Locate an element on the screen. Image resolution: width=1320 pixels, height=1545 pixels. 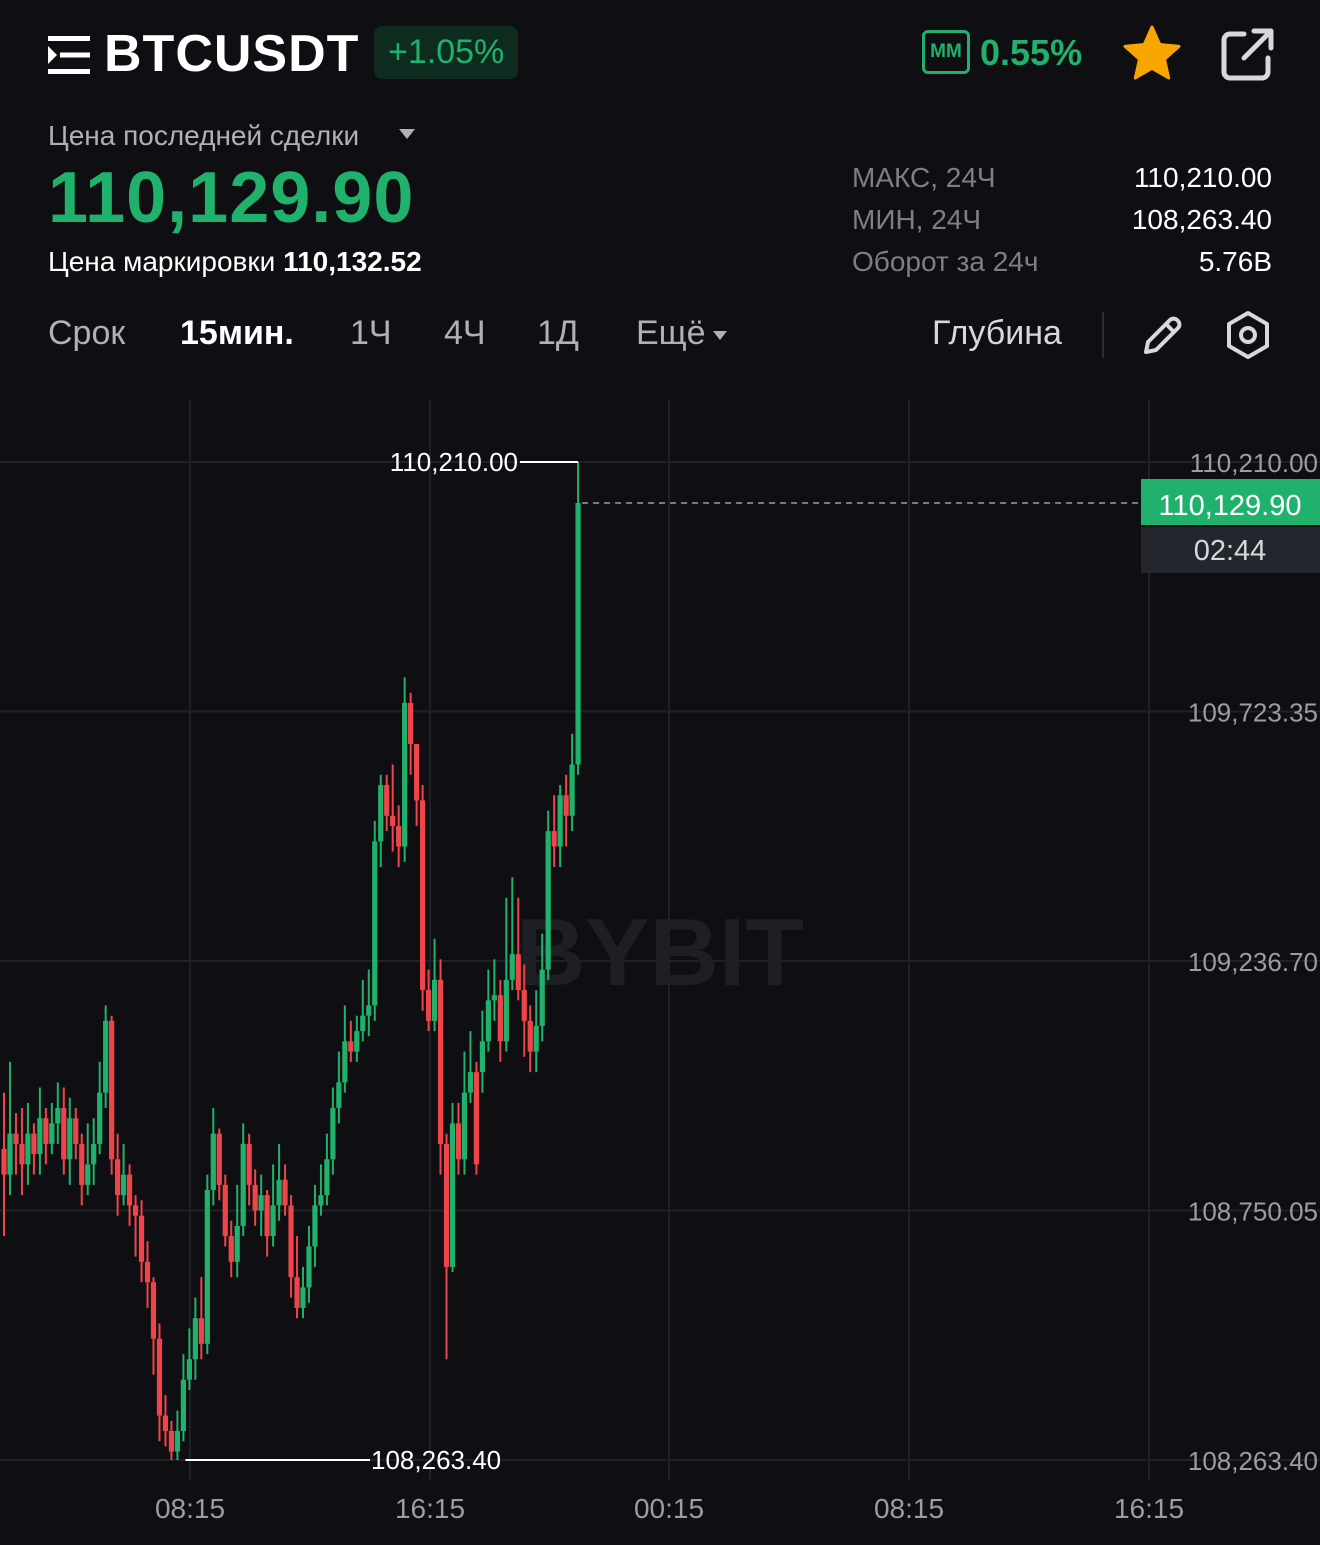
y-tick-label: 109,236.70 is located at coordinates (1253, 962).